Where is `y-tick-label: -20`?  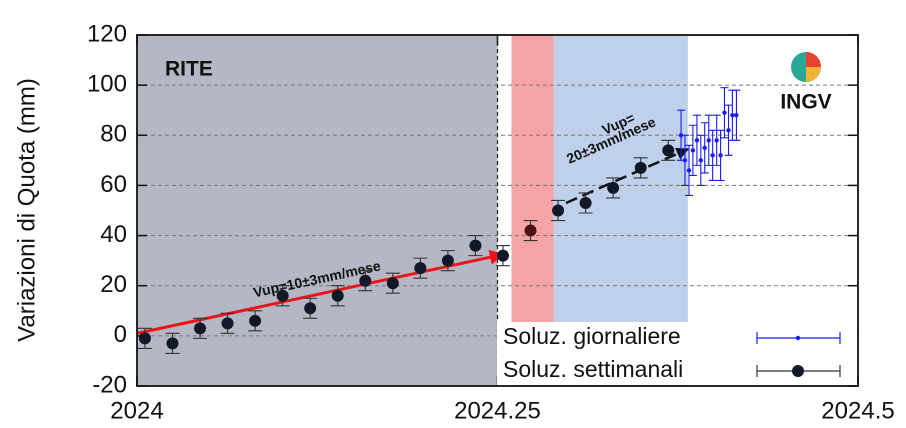 y-tick-label: -20 is located at coordinates (109, 384).